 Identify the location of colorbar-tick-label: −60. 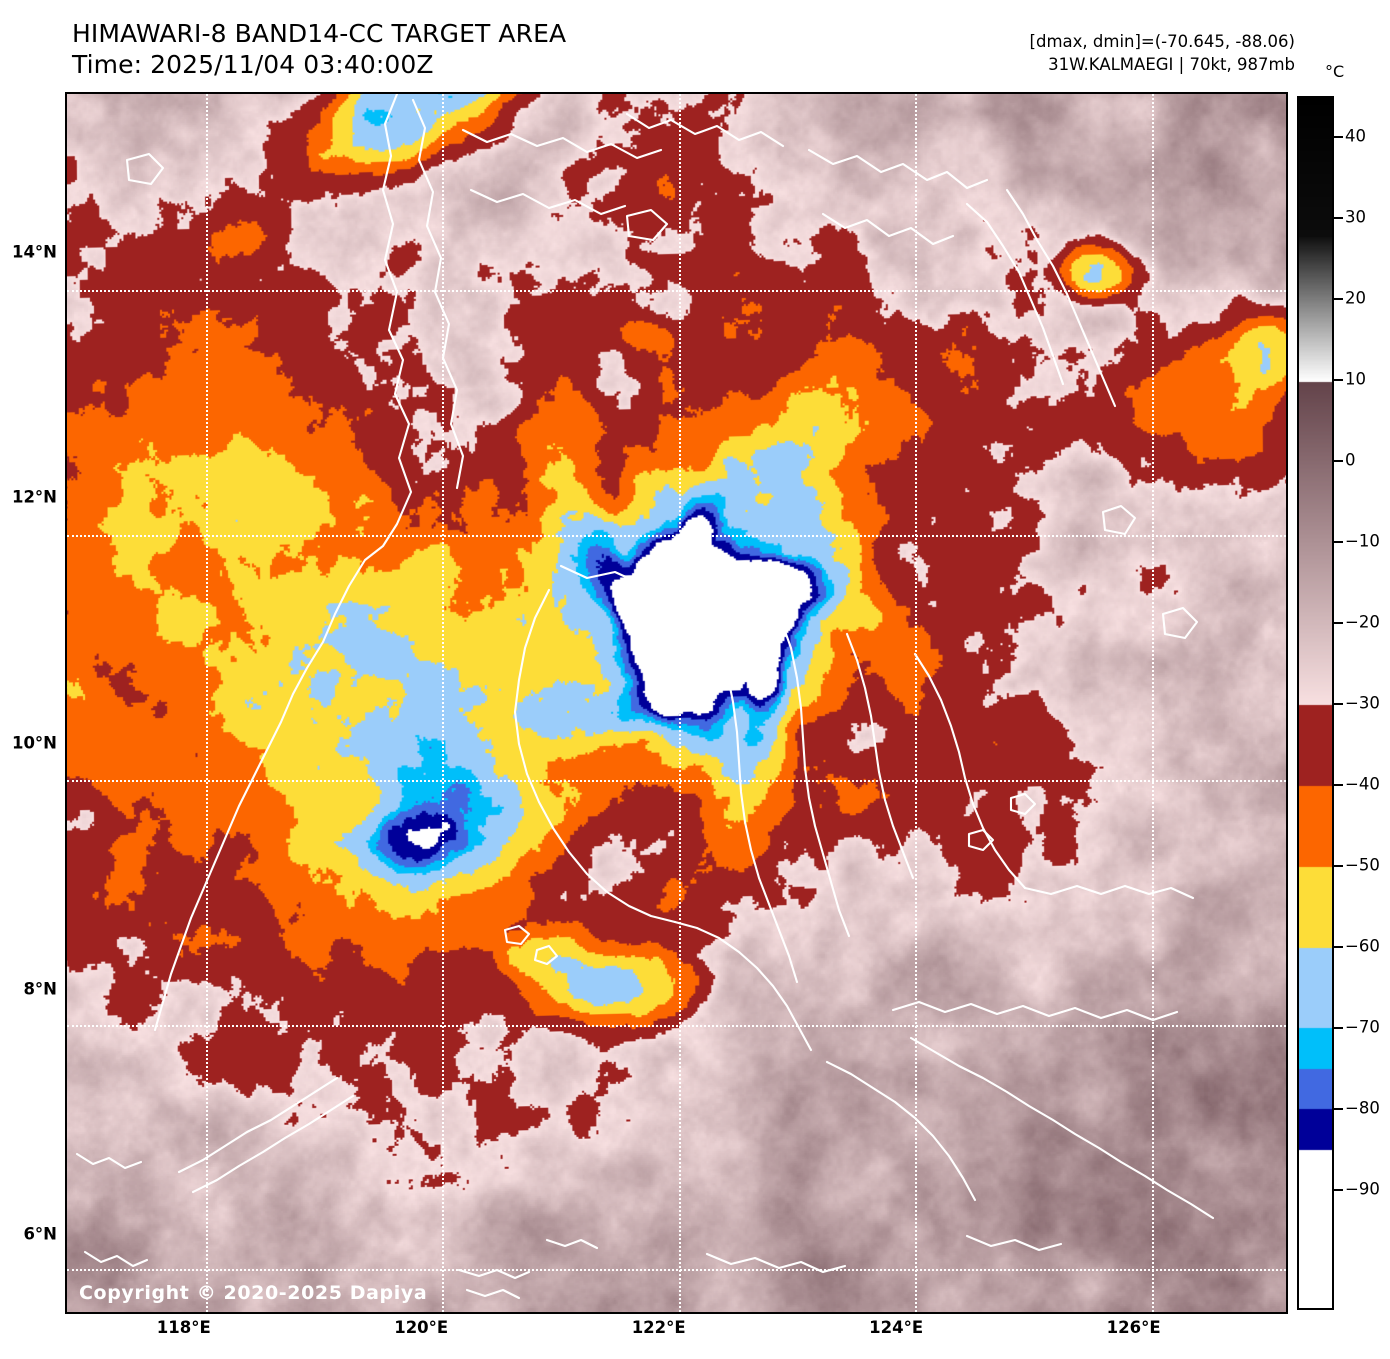
(1362, 946).